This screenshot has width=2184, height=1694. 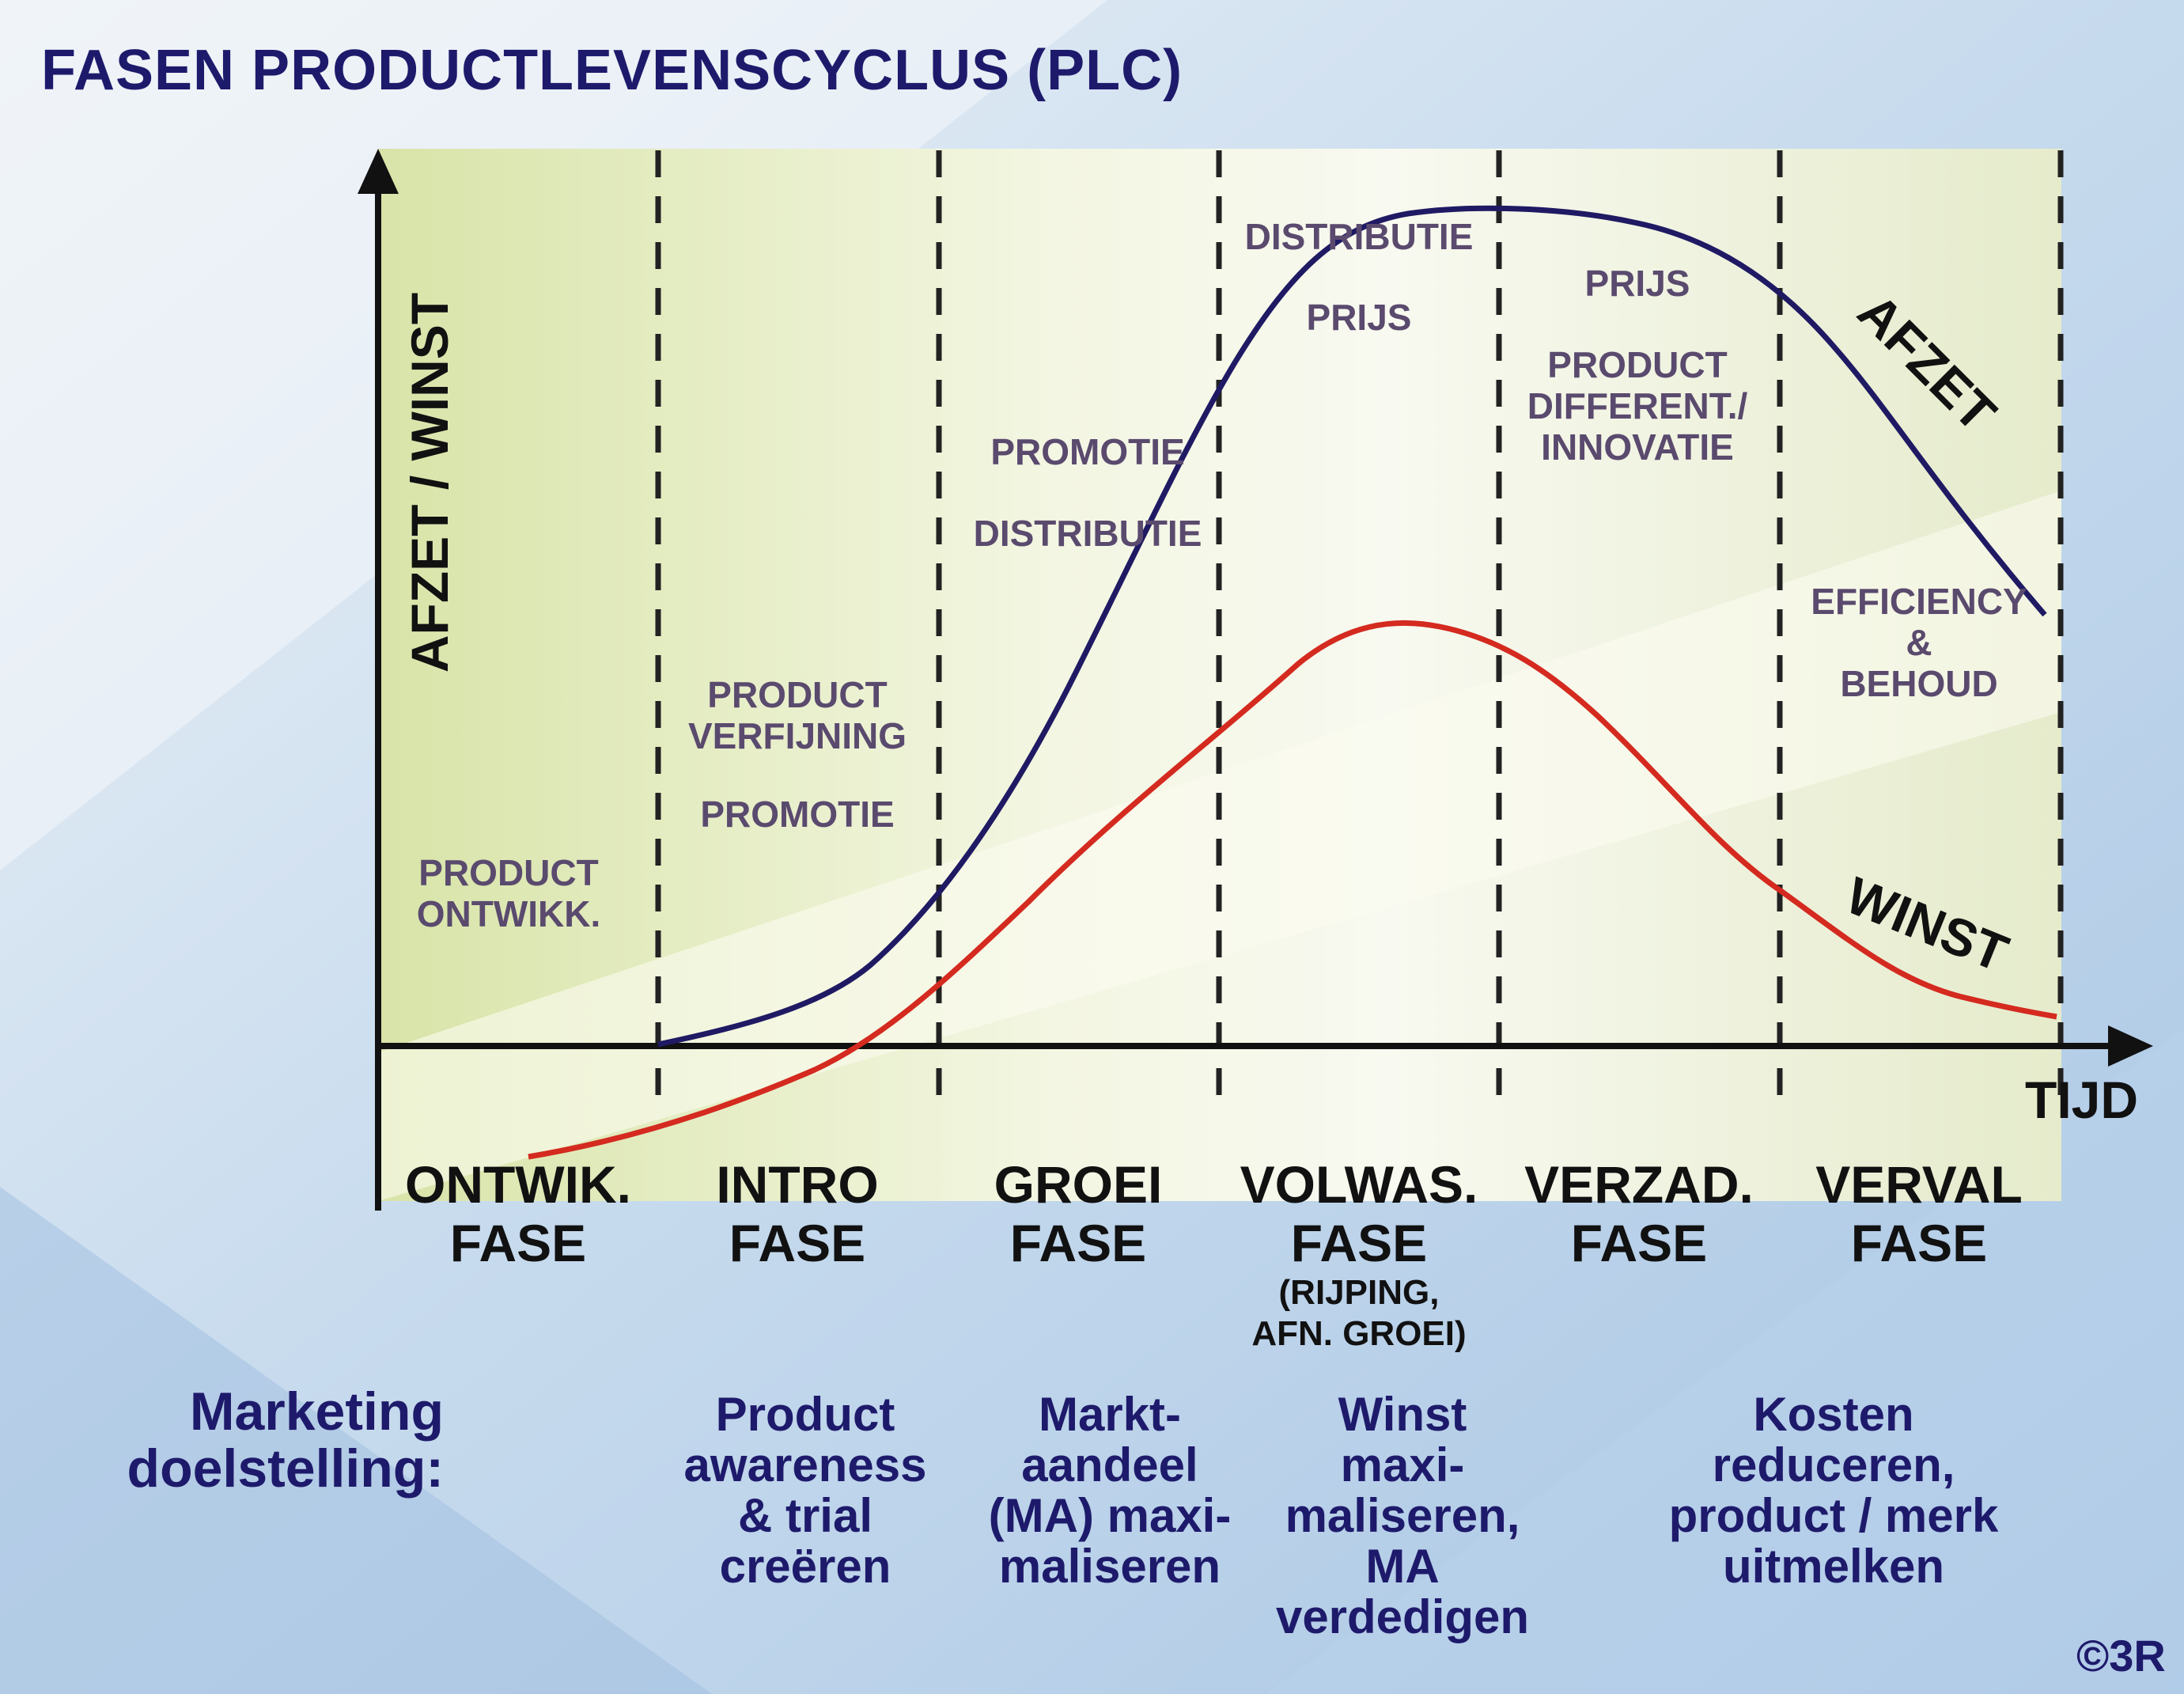 I want to click on note-distributie-groei: DISTRIBUTIE, so click(x=1087, y=533).